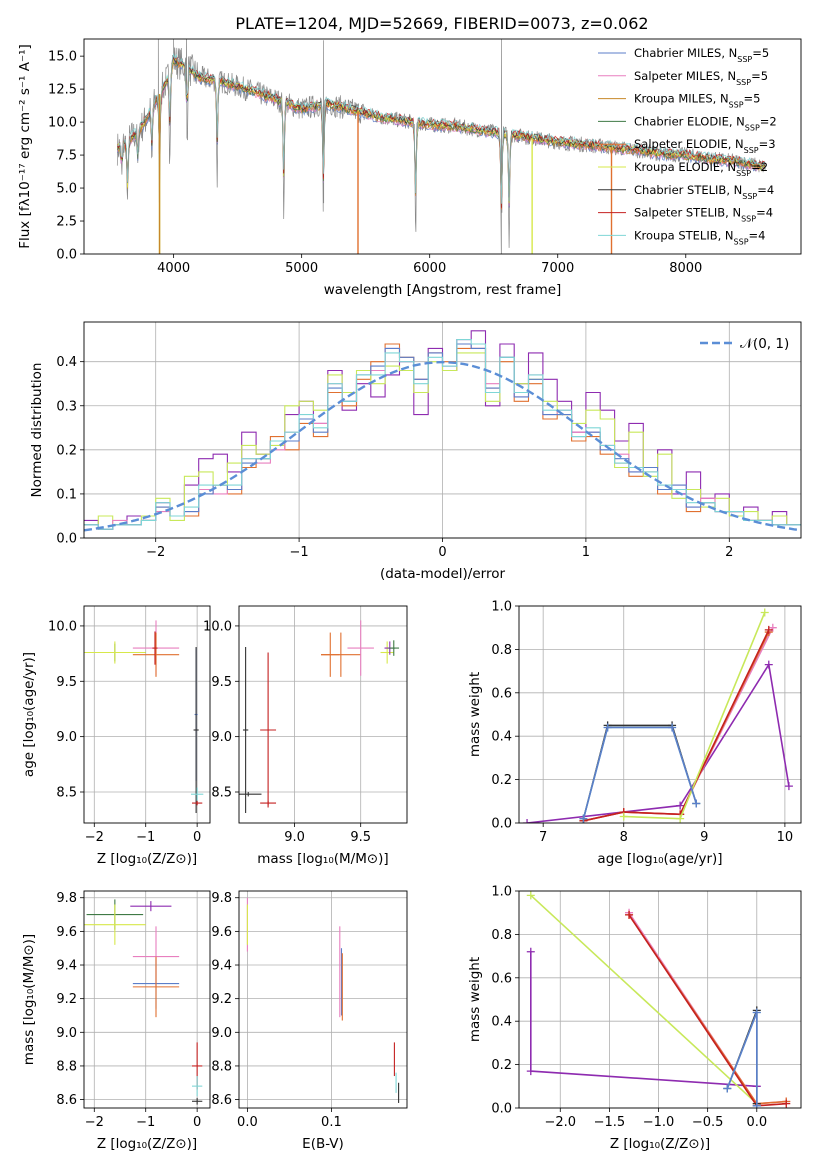  Describe the element at coordinates (66, 1066) in the screenshot. I see `y-tick-label: 8.8` at that location.